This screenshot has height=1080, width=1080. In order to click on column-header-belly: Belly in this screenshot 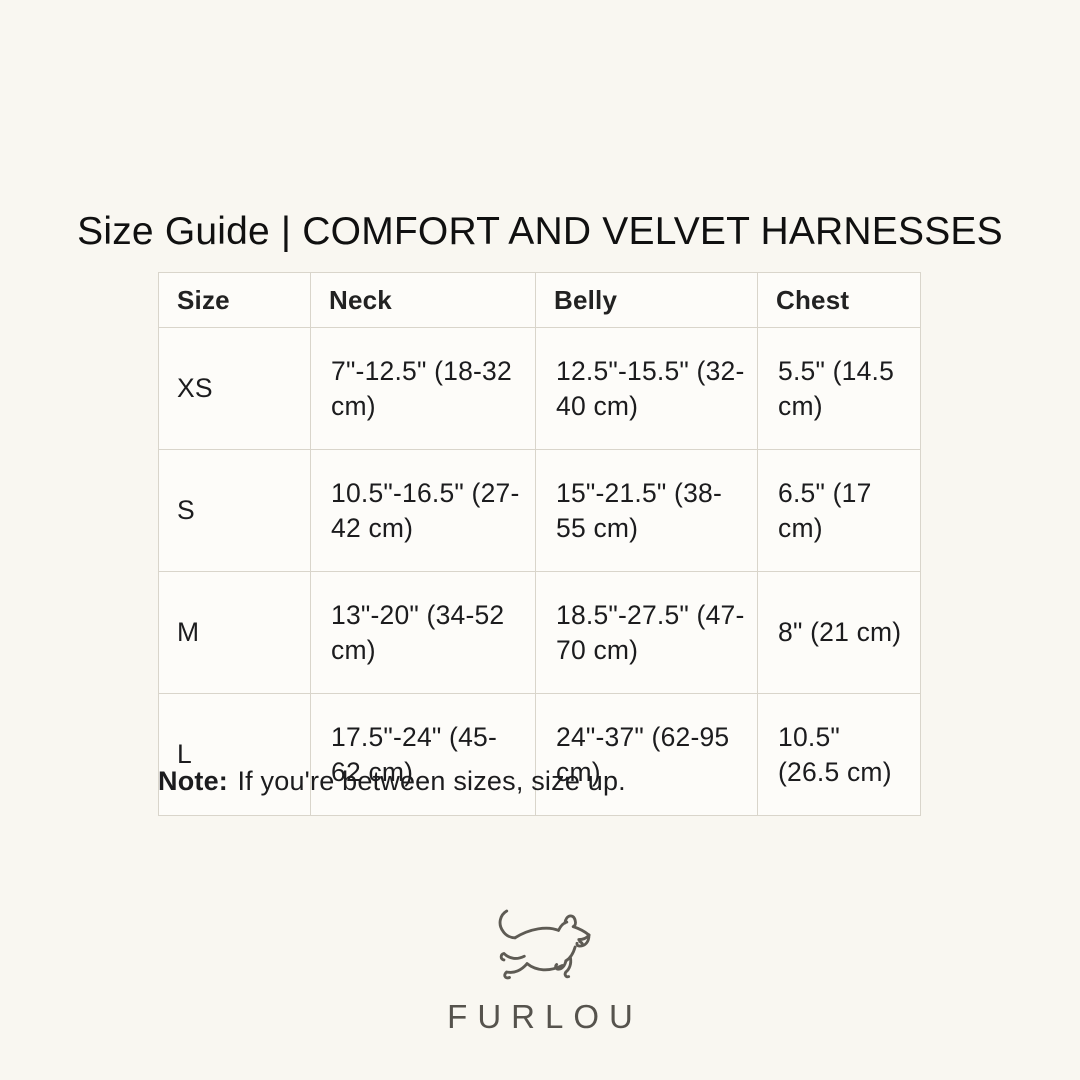, I will do `click(646, 300)`.